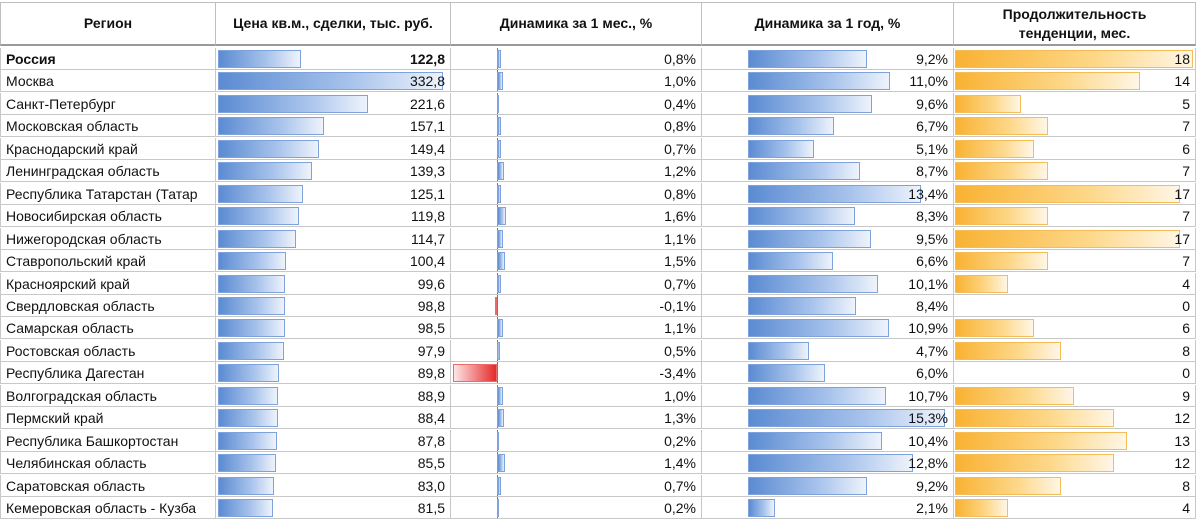  What do you see at coordinates (427, 81) in the screenshot?
I see `price-value: 332,8` at bounding box center [427, 81].